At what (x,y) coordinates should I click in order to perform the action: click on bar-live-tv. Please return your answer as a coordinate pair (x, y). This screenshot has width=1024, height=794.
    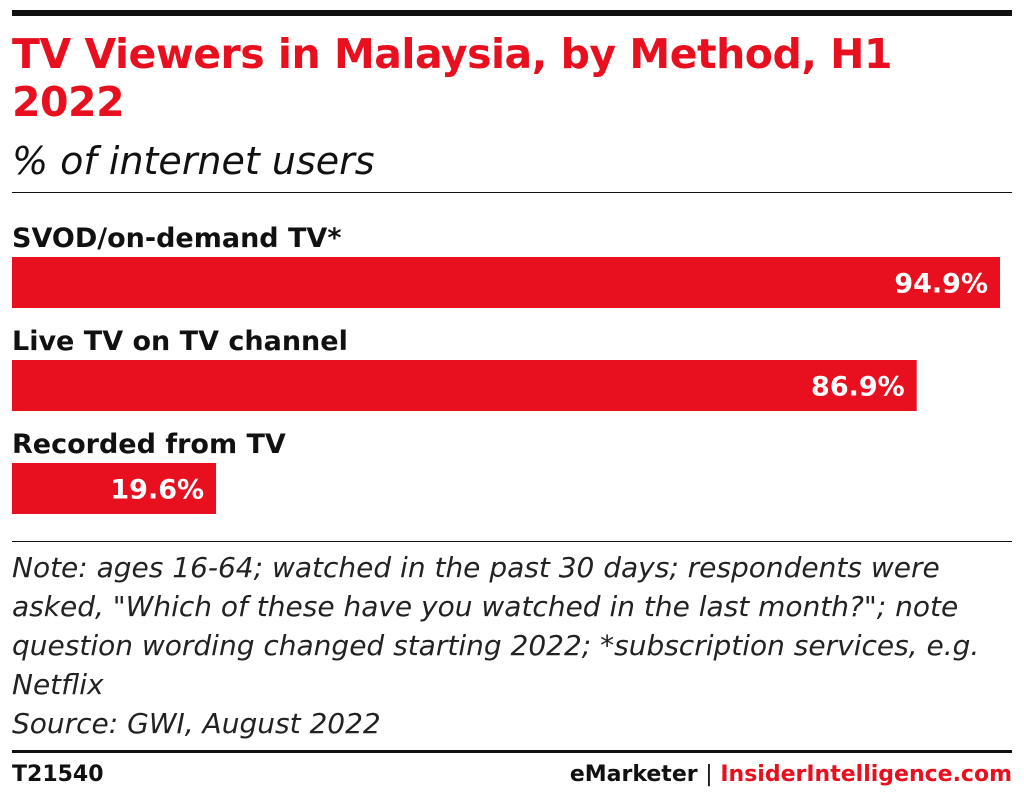
    Looking at the image, I should click on (464, 385).